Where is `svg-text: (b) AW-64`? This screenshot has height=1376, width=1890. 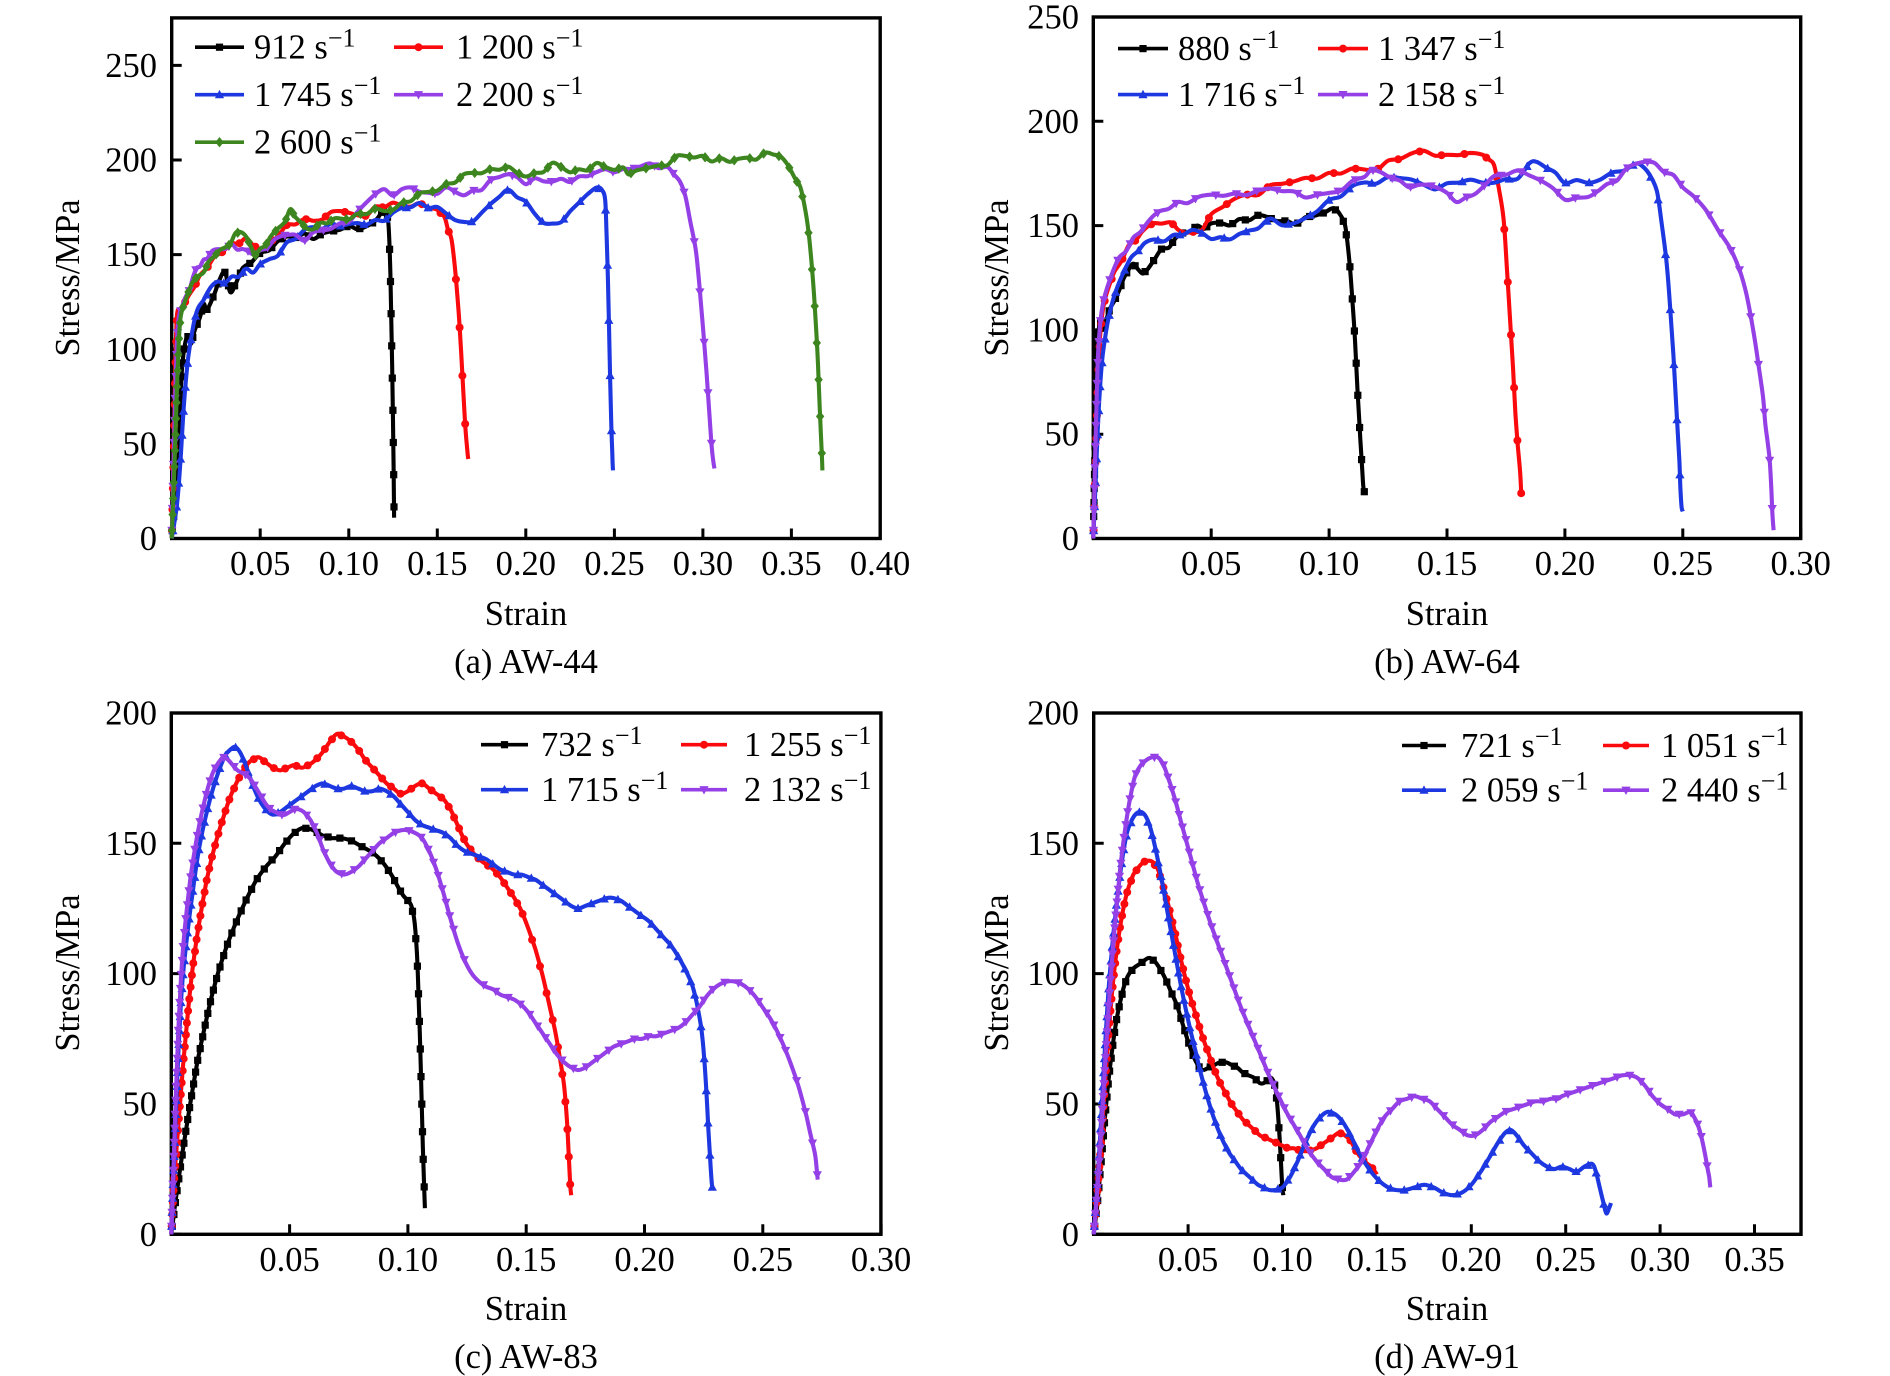 svg-text: (b) AW-64 is located at coordinates (1447, 662).